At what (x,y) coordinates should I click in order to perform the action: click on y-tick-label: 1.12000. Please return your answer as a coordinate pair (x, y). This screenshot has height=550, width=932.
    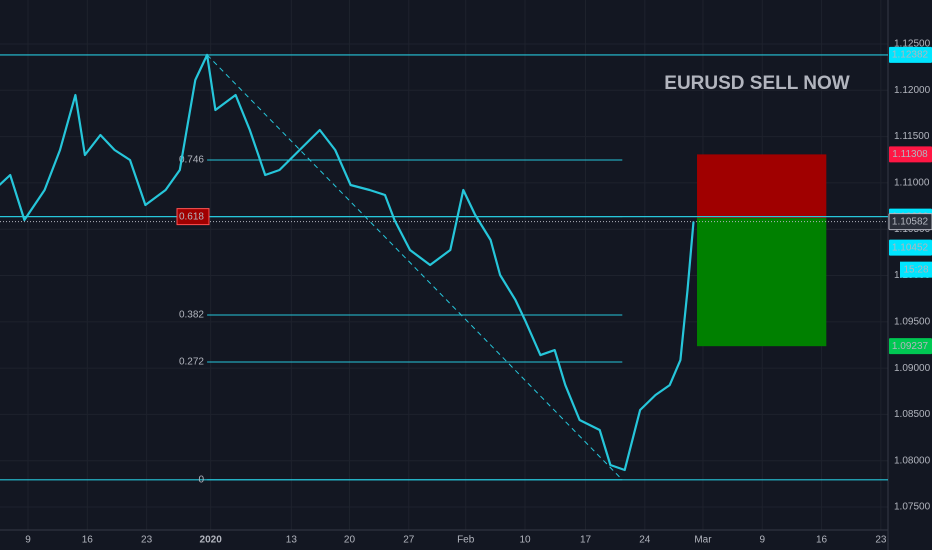
    Looking at the image, I should click on (912, 90).